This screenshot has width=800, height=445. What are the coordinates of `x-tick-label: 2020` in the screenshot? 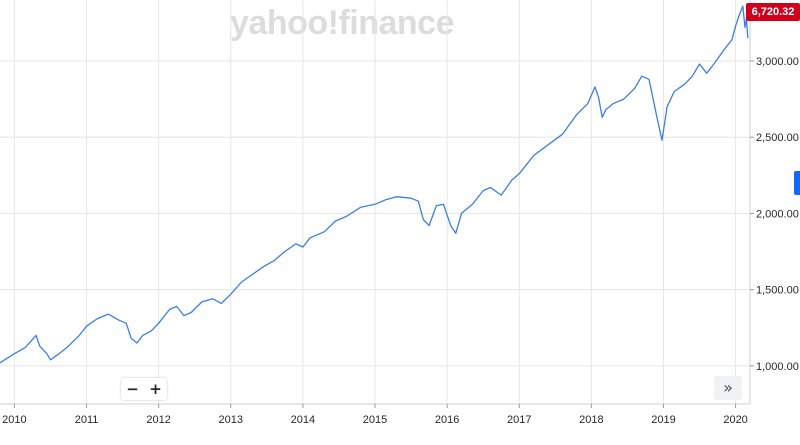 It's located at (735, 420).